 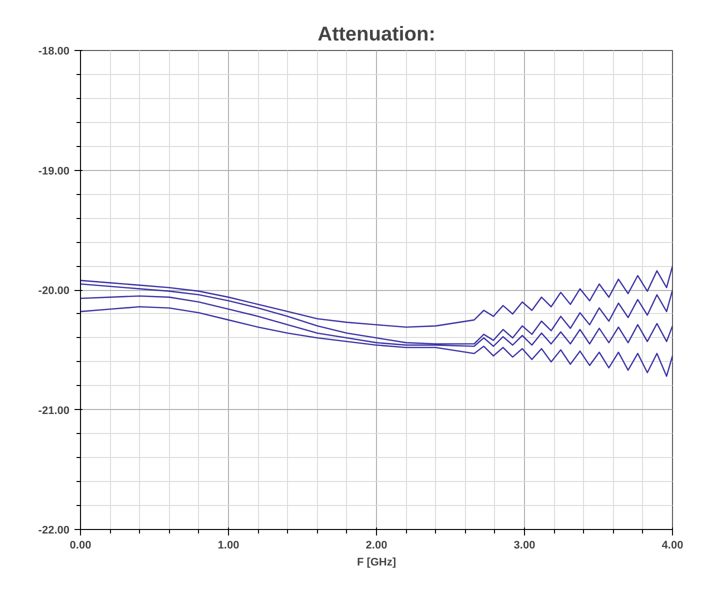 I want to click on chart-title: Attenuation:, so click(x=377, y=35).